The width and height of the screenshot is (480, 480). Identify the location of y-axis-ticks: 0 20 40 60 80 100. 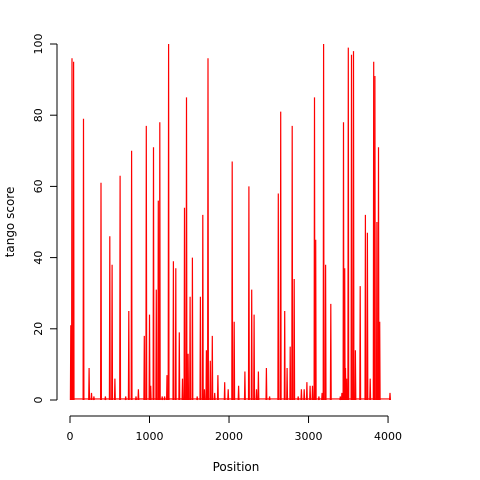
(44, 219).